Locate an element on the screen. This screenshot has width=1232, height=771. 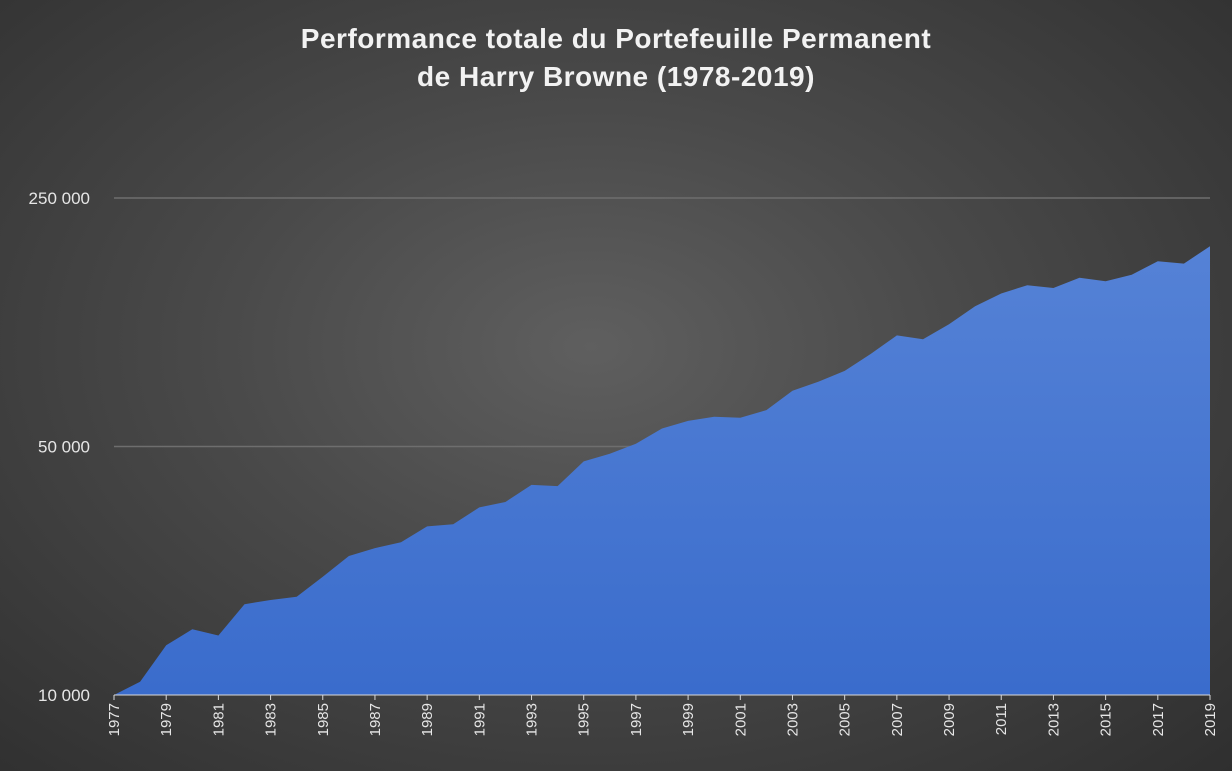
x-tick-label: 2007 is located at coordinates (897, 719).